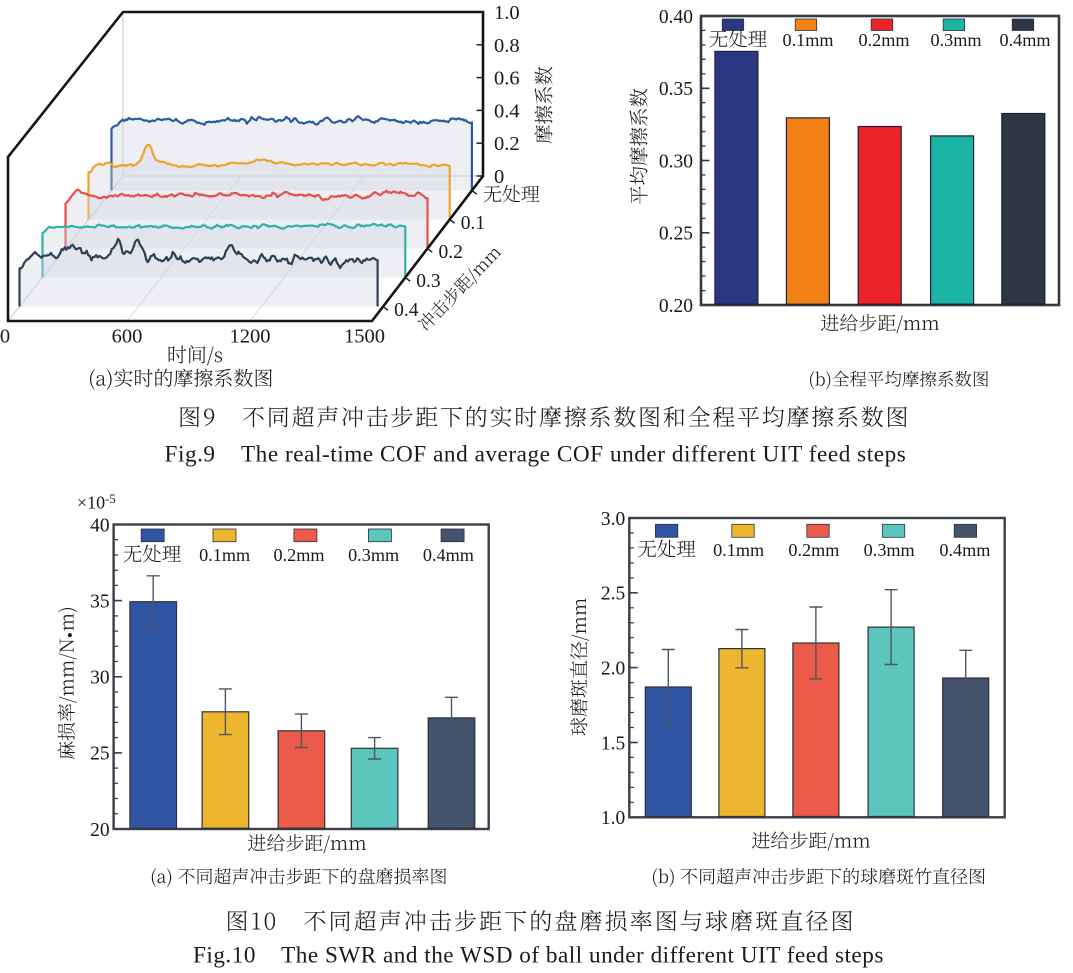  I want to click on svg-text: 25, so click(100, 754).